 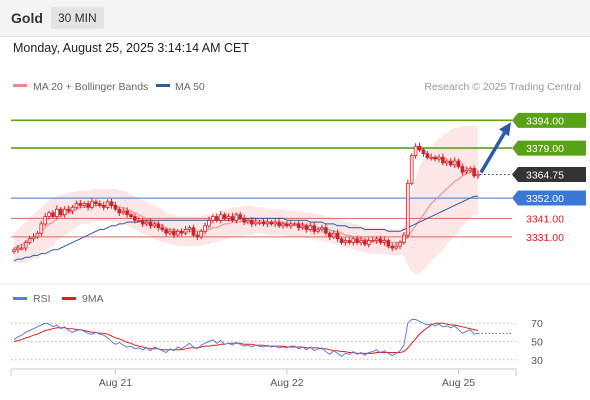 What do you see at coordinates (190, 87) in the screenshot?
I see `legend-ma50-label: MA 50` at bounding box center [190, 87].